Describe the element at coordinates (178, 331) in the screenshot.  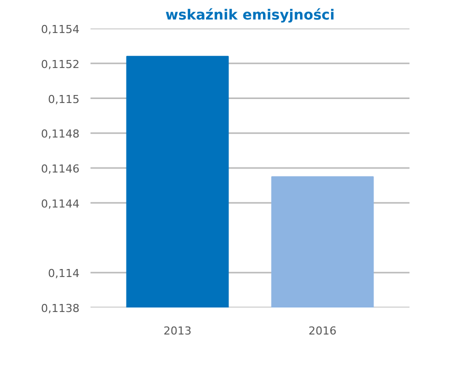
I see `x-tick-label: 2013` at that location.